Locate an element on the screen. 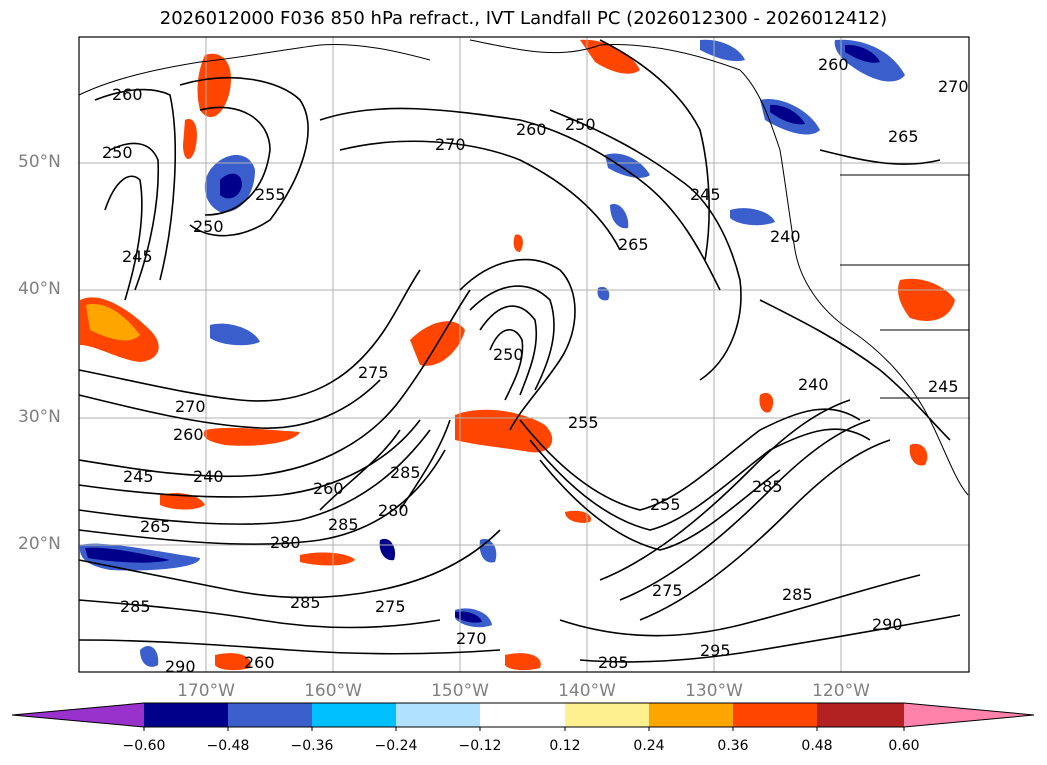 The width and height of the screenshot is (1047, 765). lon-label: 140°W is located at coordinates (587, 691).